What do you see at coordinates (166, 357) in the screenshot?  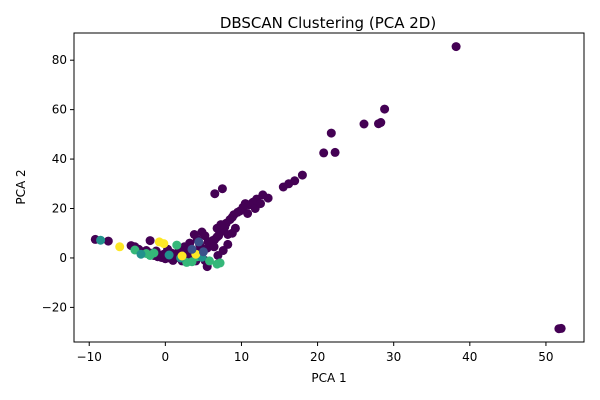 I see `x-tick-label: 0` at bounding box center [166, 357].